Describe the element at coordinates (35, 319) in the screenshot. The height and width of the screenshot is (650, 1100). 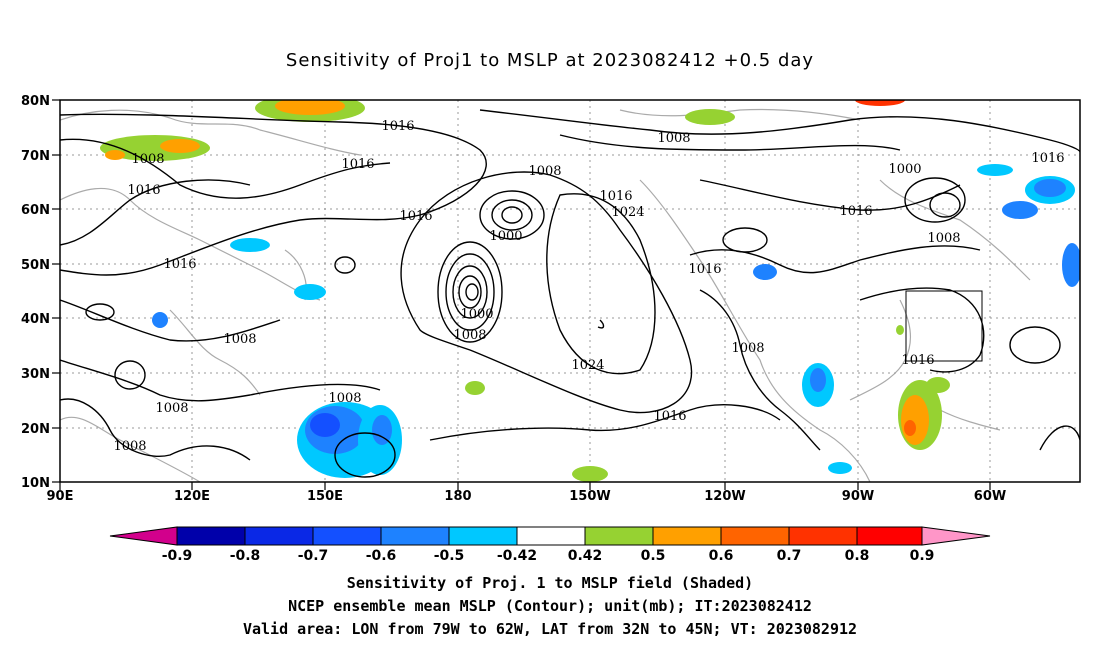
I see `lat-label: 40N` at that location.